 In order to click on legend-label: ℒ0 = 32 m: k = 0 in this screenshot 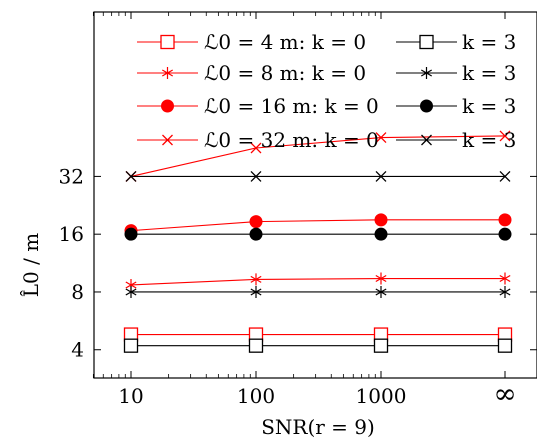, I will do `click(291, 140)`.